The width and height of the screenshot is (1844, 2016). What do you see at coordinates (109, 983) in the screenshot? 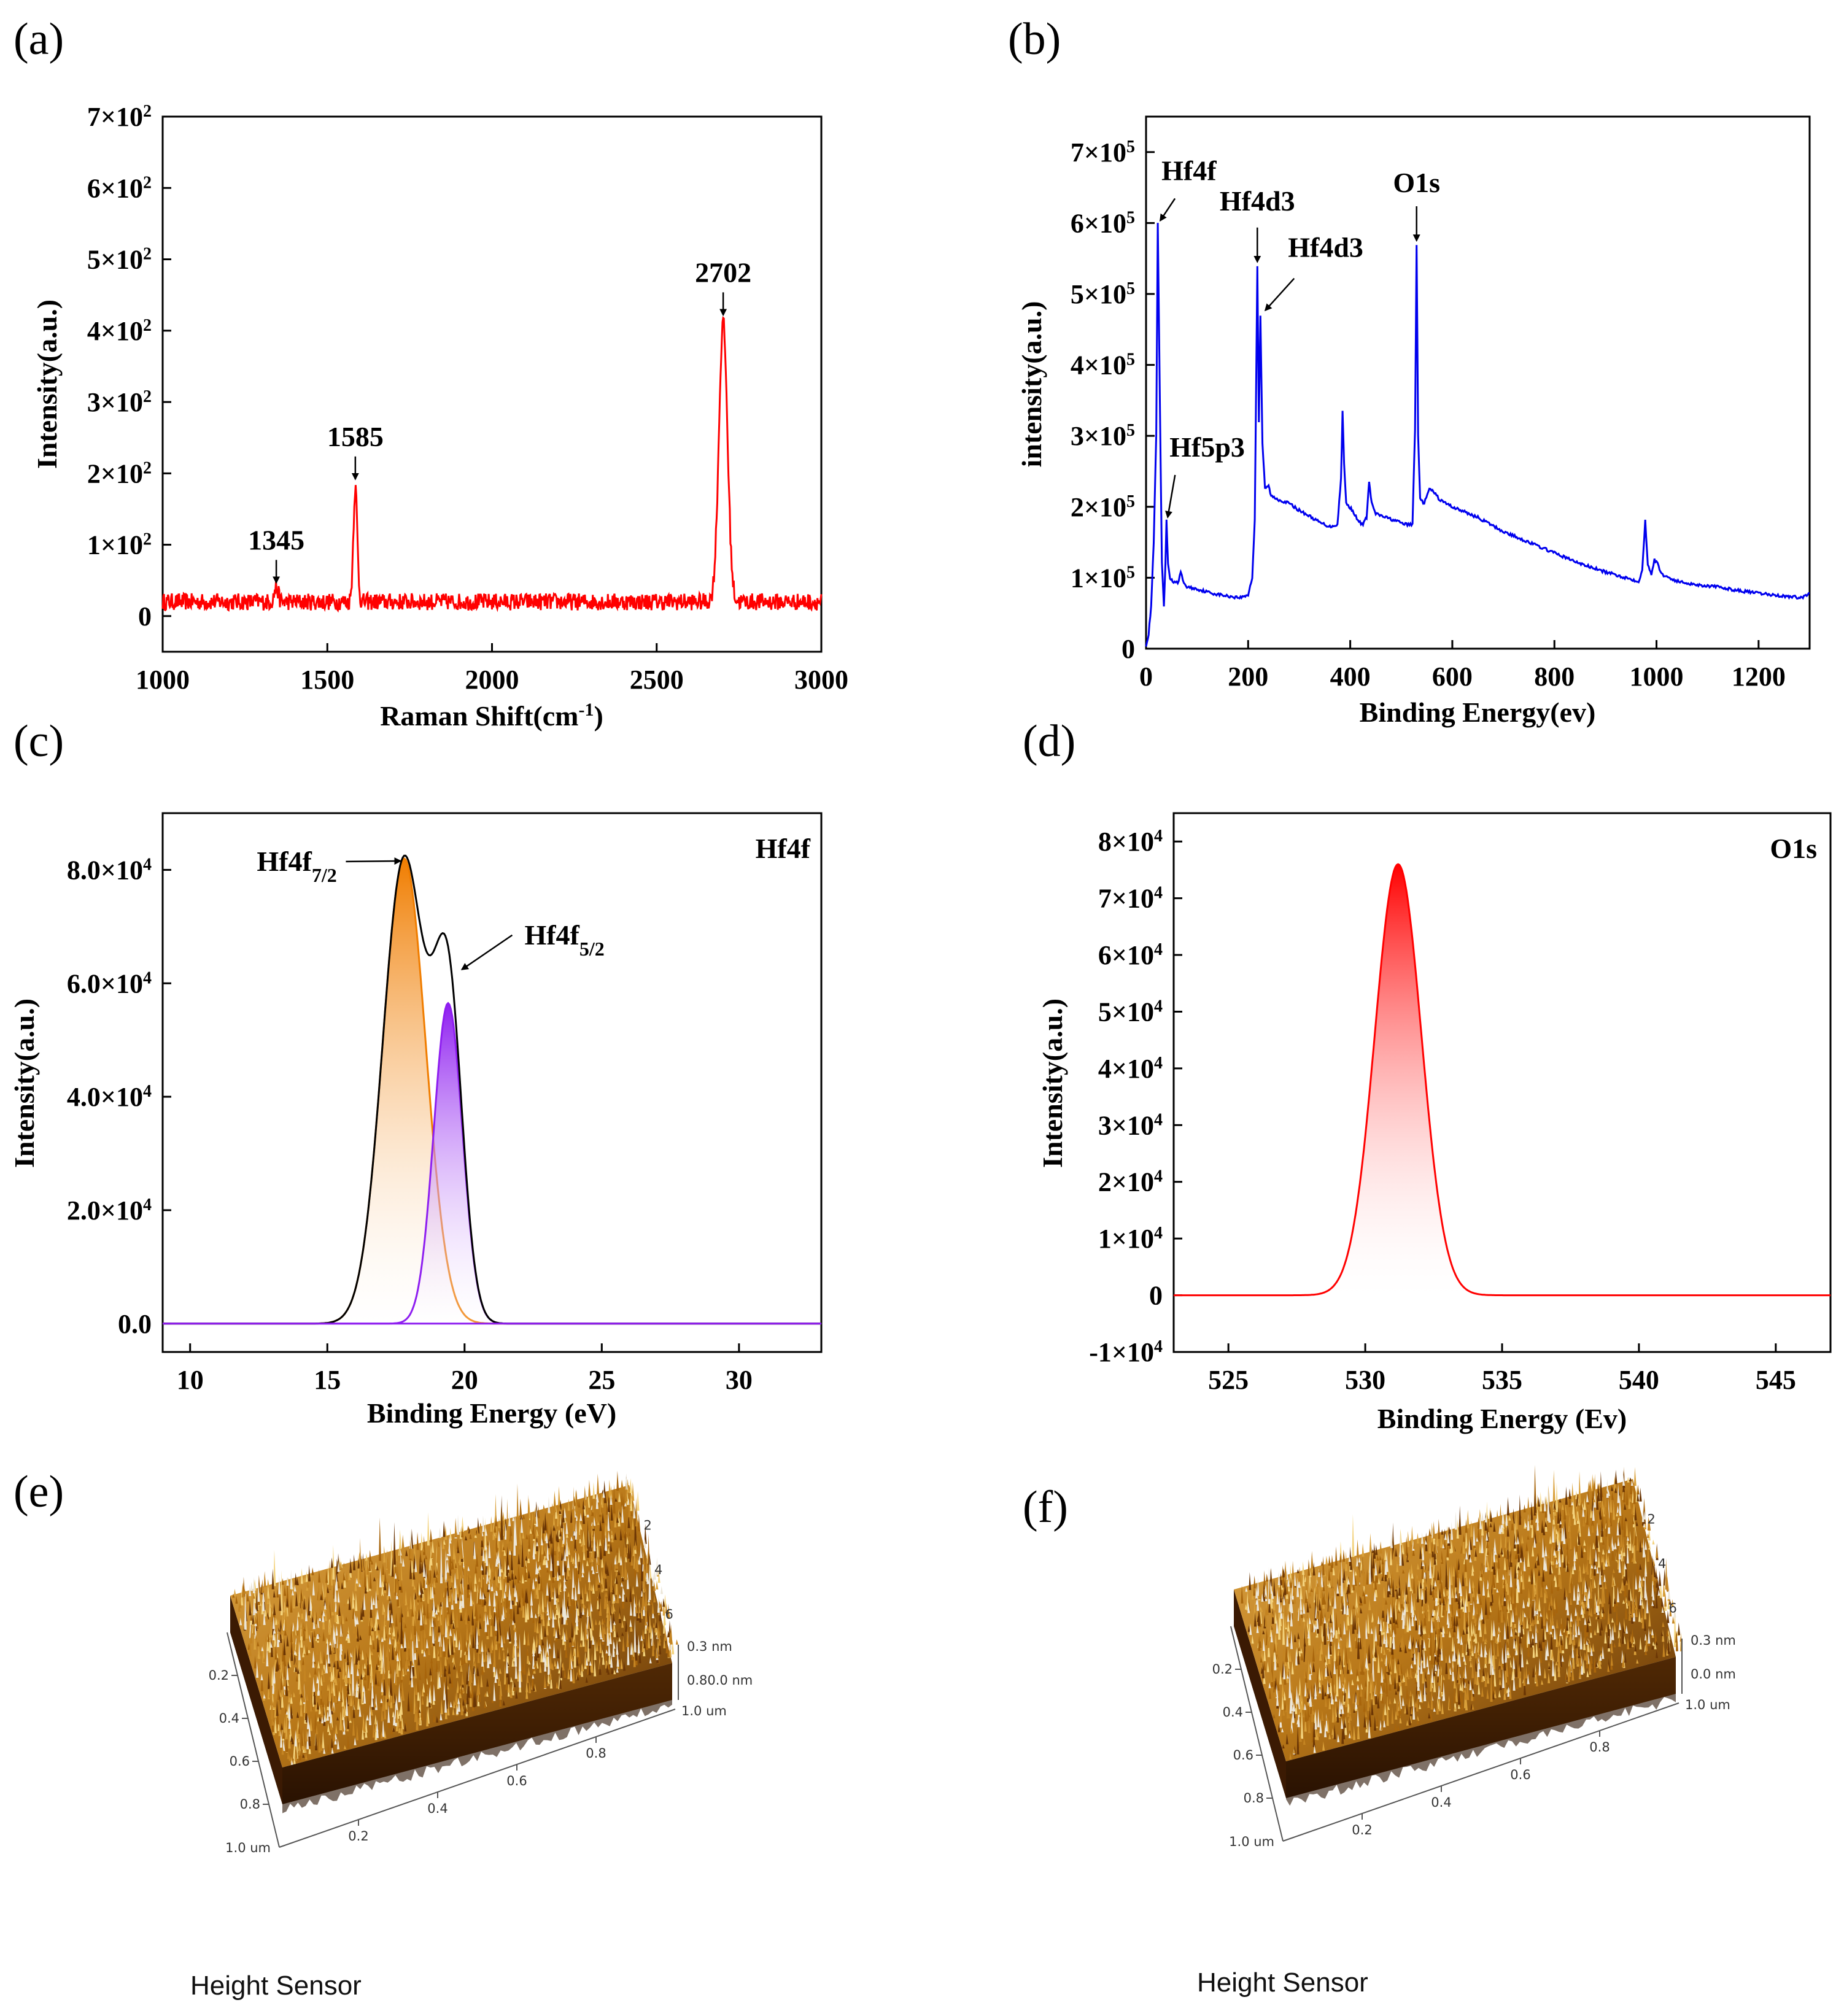
I see `y-tick-label: 6.0×10⁴` at bounding box center [109, 983].